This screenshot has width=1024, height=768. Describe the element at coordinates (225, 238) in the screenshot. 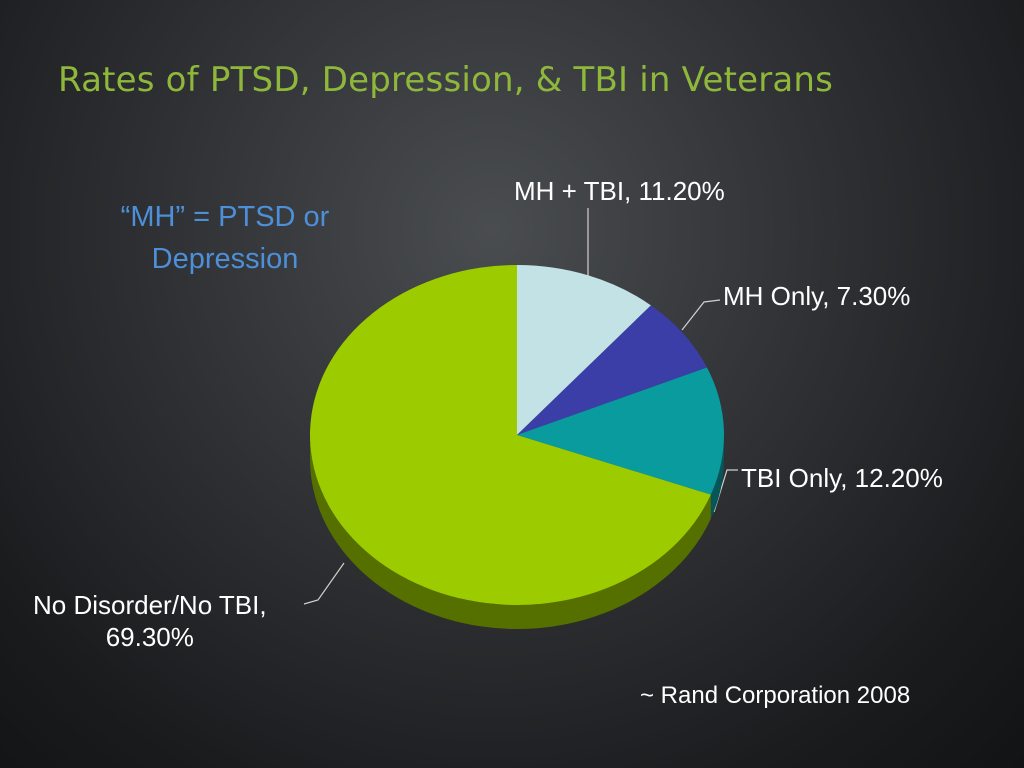

I see `mh-definition-note: “MH” = PTSD or Depression` at that location.